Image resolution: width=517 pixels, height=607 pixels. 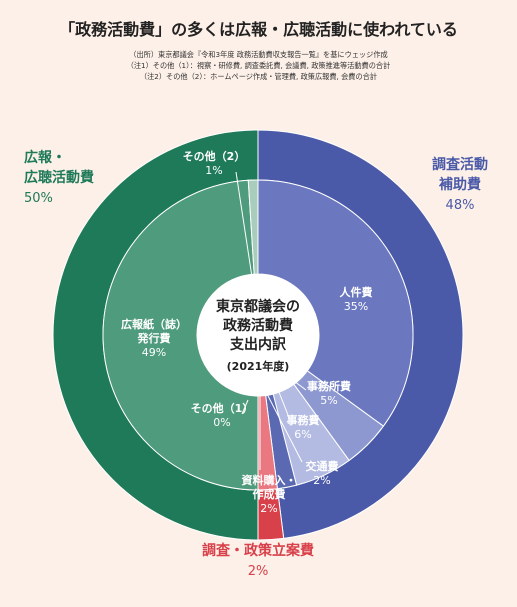 I want to click on inner-label-name: その他（2）, so click(x=214, y=156).